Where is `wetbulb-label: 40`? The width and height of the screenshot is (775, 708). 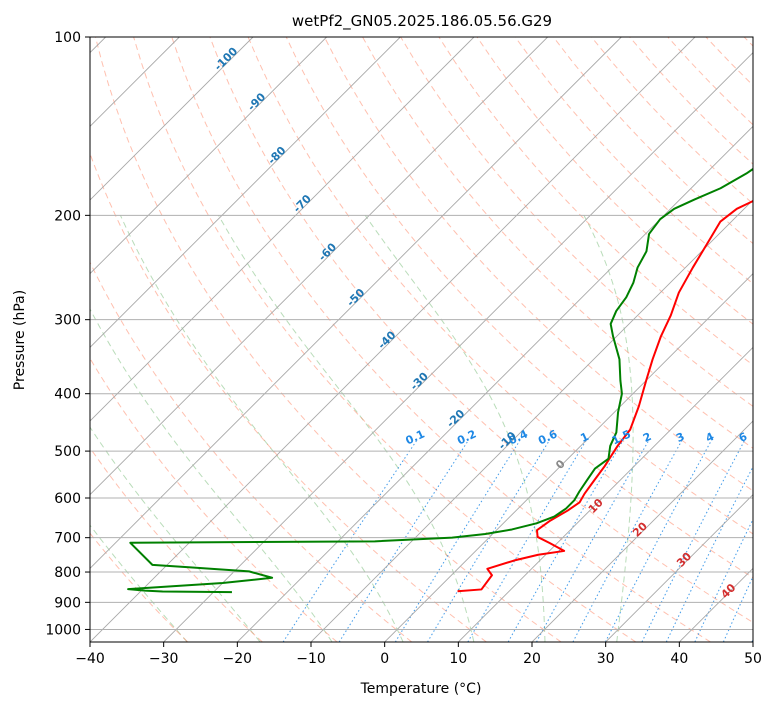
wetbulb-label: 40 is located at coordinates (728, 591).